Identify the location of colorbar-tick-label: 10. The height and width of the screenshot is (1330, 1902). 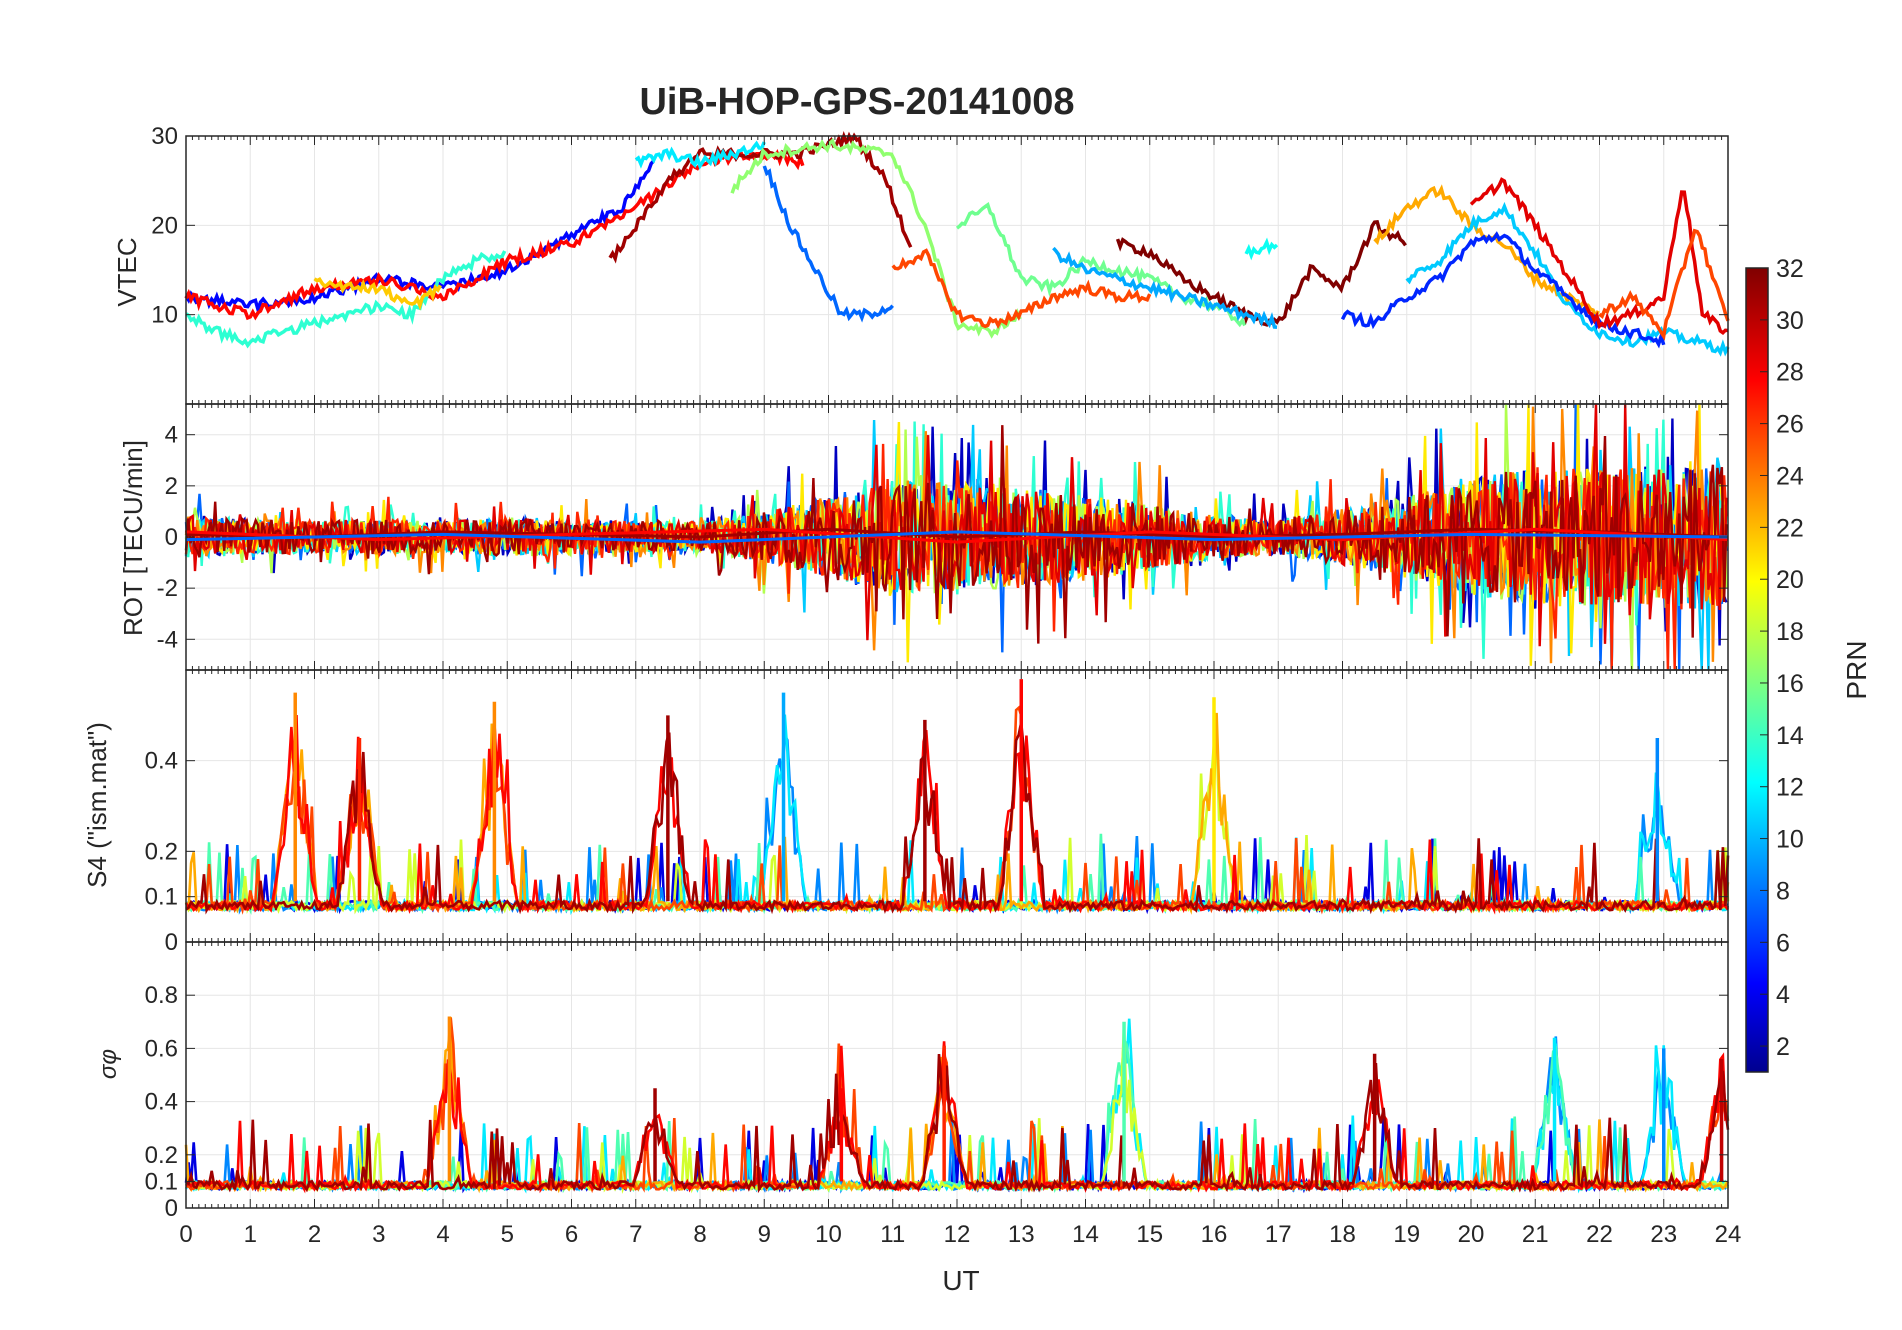
(1790, 840).